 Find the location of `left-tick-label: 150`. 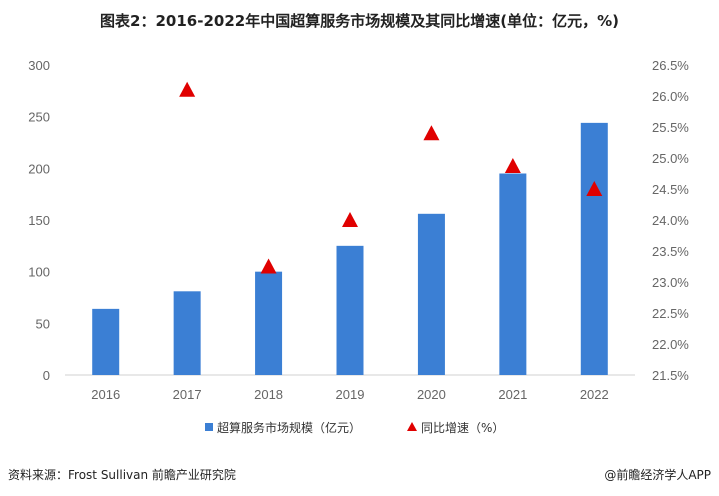

left-tick-label: 150 is located at coordinates (39, 220).